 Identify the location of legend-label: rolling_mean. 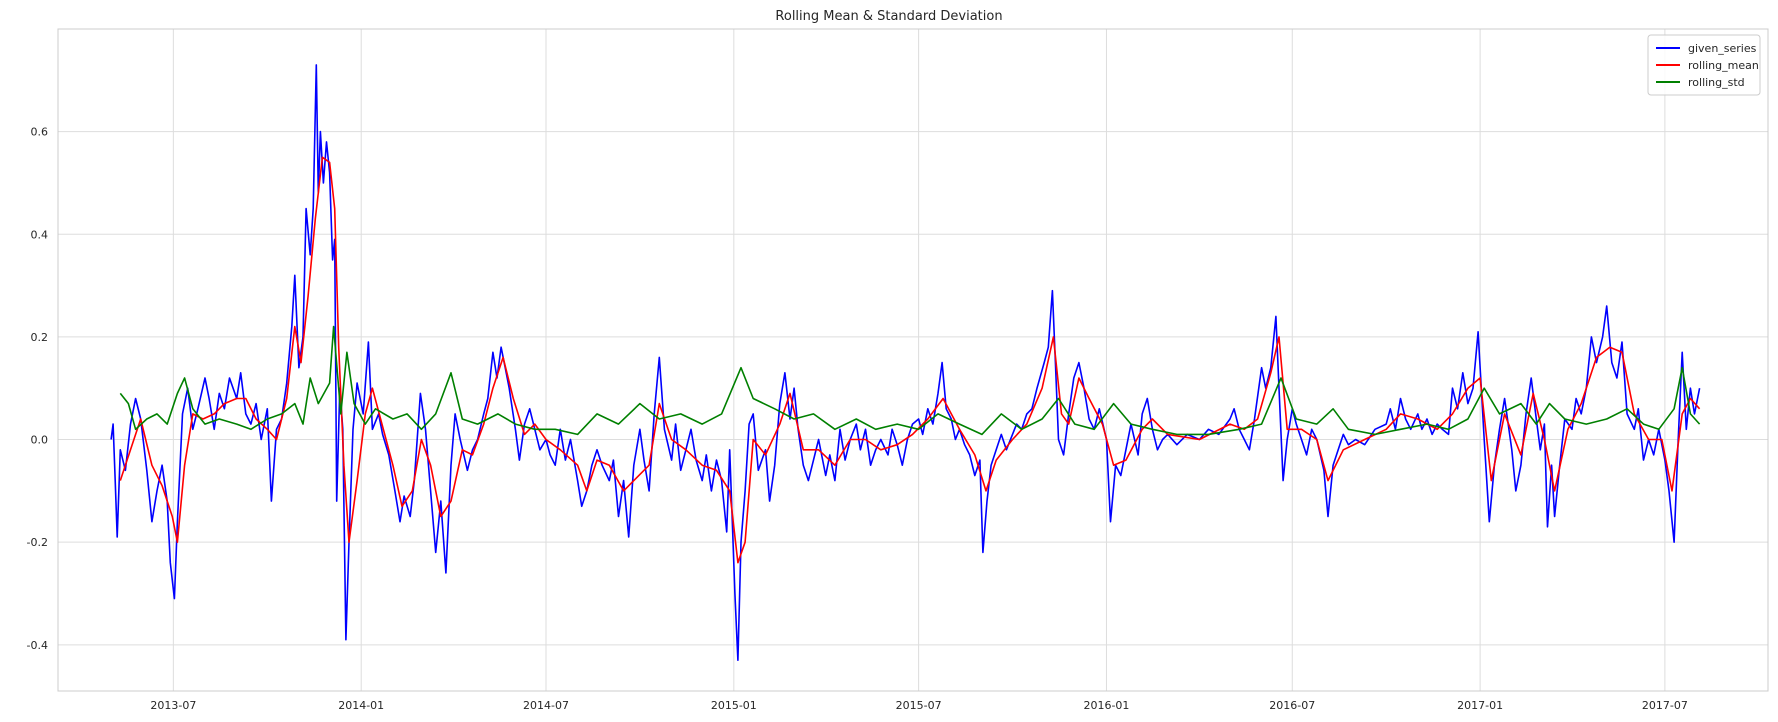
(1723, 65).